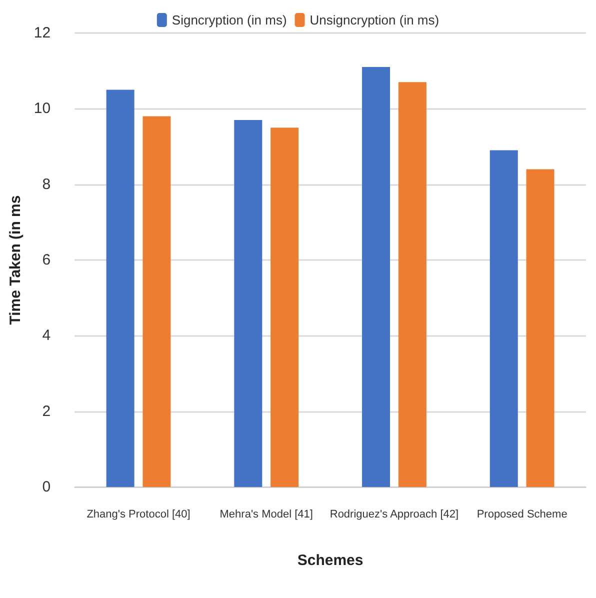 The image size is (596, 598). Describe the element at coordinates (46, 184) in the screenshot. I see `y-tick-label: 8` at that location.